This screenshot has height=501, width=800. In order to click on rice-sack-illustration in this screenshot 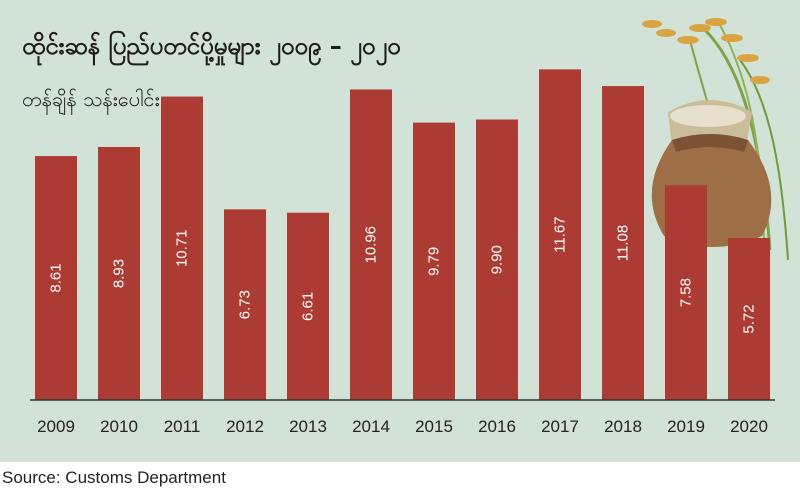, I will do `click(715, 139)`.